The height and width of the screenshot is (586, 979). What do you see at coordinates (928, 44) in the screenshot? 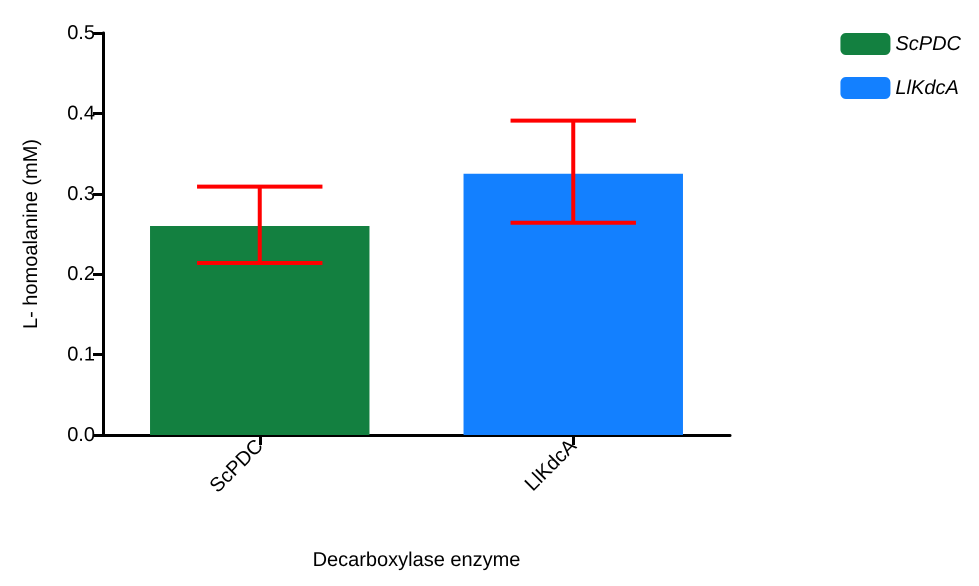
I see `legend-label: ScPDC` at bounding box center [928, 44].